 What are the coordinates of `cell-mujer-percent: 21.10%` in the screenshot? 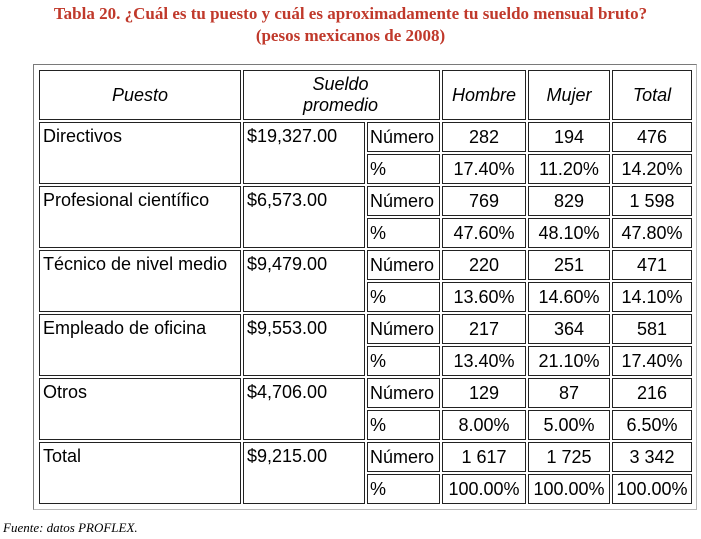 It's located at (569, 361).